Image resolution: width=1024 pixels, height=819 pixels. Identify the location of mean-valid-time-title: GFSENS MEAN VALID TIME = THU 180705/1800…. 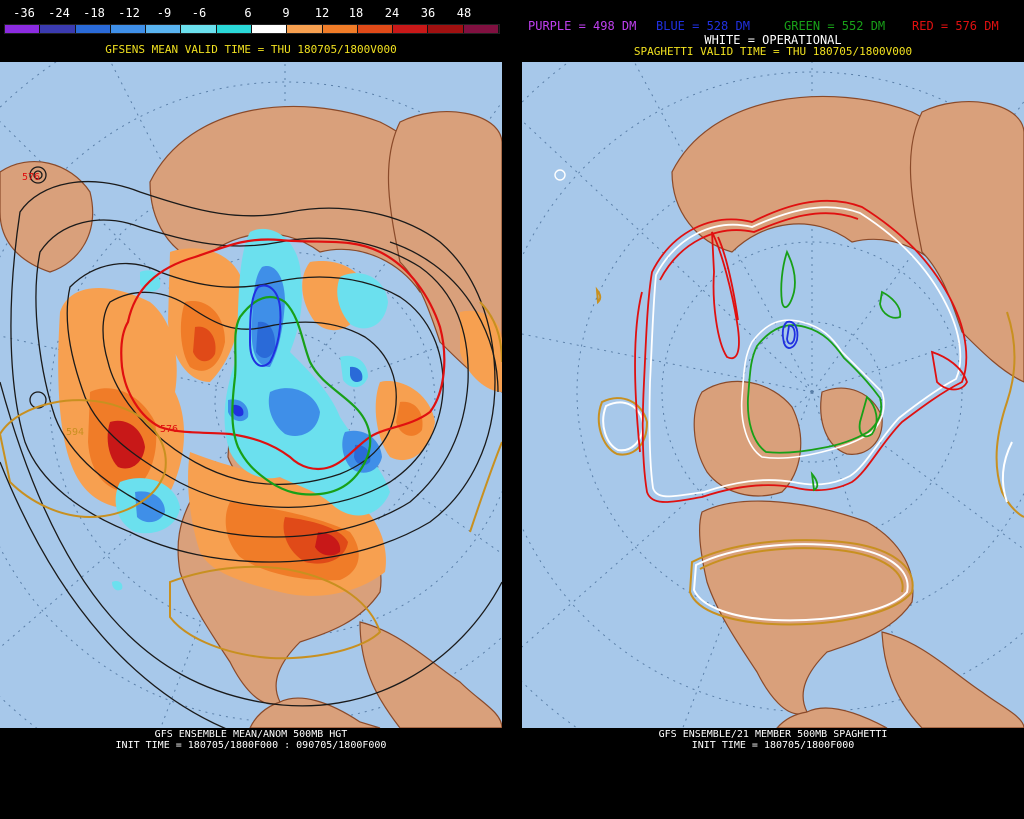
(251, 49).